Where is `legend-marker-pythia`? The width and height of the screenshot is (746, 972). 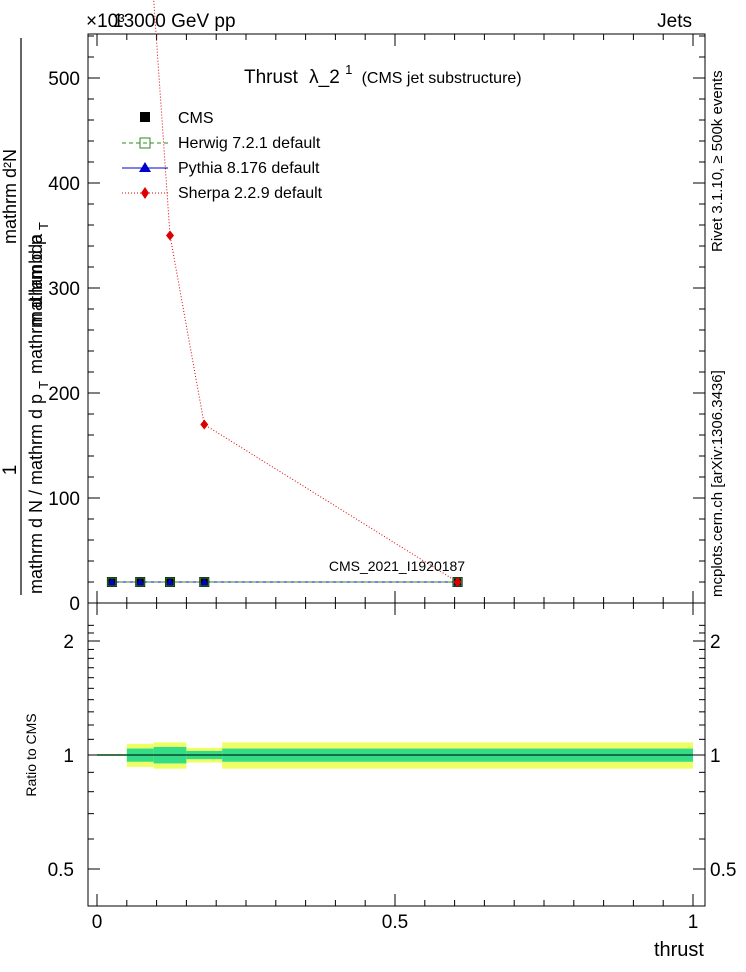
legend-marker-pythia is located at coordinates (145, 167).